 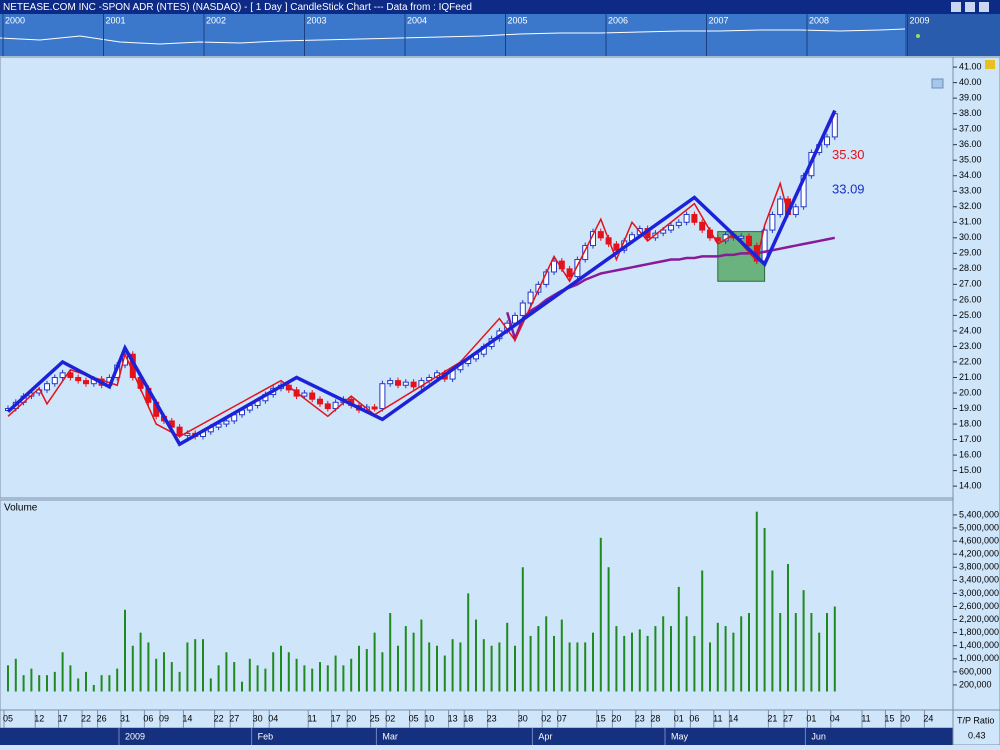 I want to click on y-tick-label: 35.00, so click(x=970, y=160).